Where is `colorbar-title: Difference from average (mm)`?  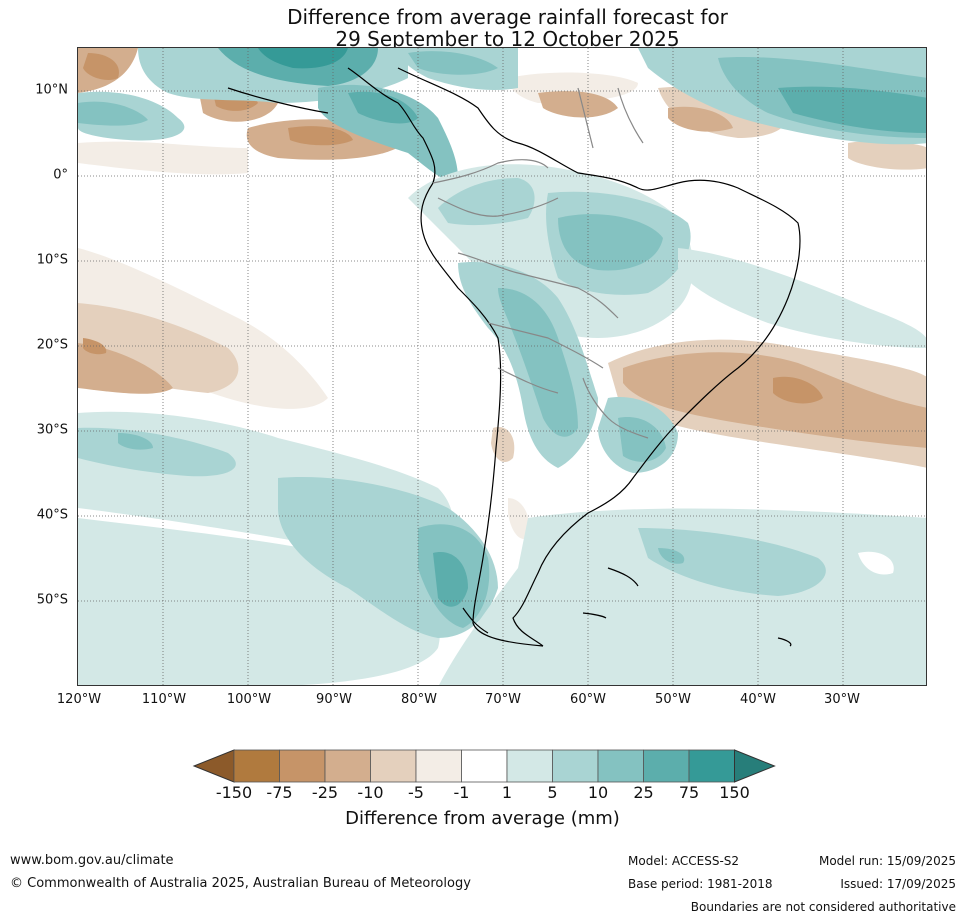
colorbar-title: Difference from average (mm) is located at coordinates (482, 818).